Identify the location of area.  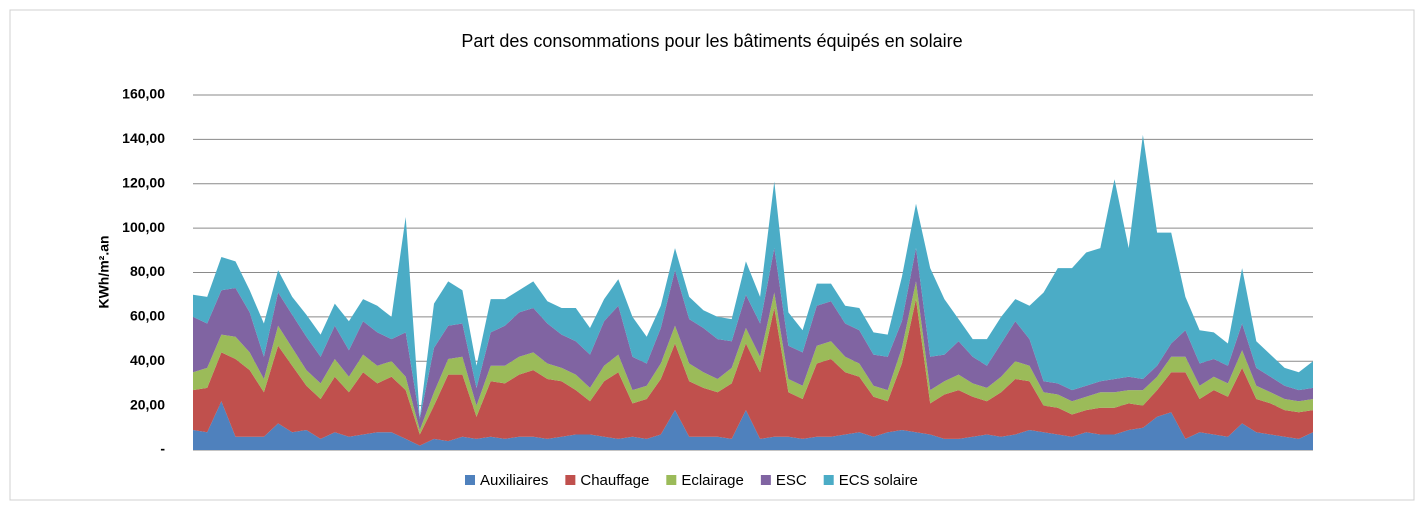
(753, 425).